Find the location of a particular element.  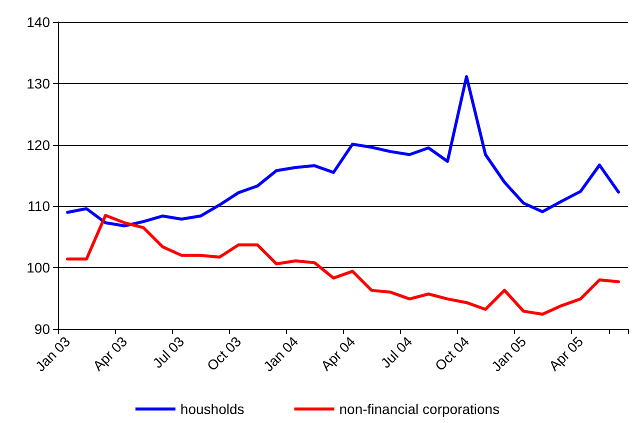

y-tick-label: 100 is located at coordinates (38, 268).